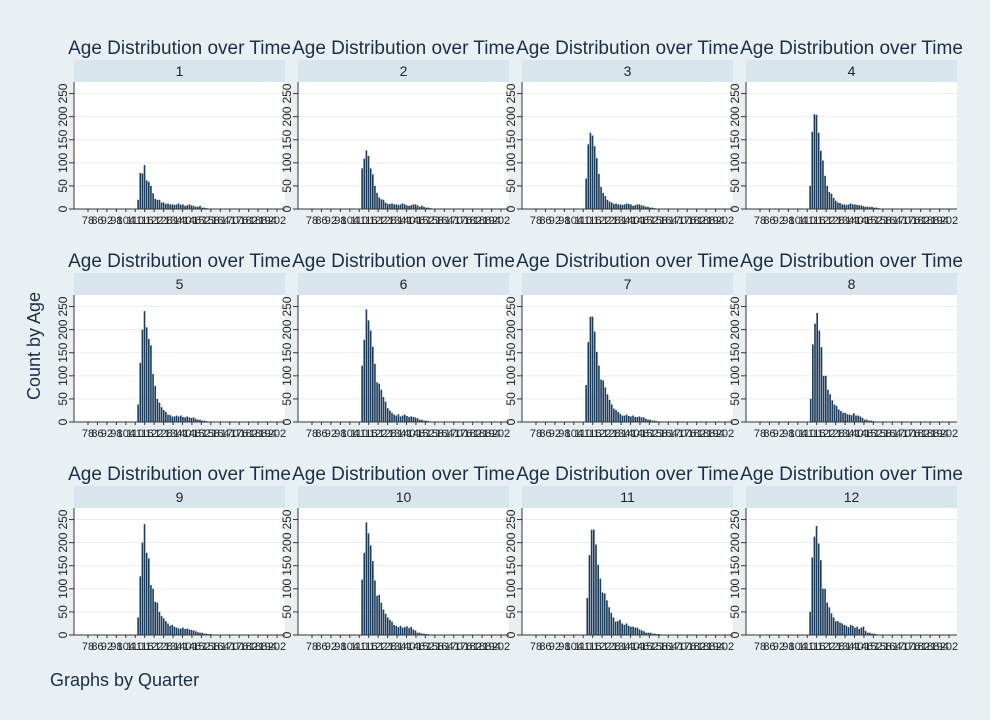 This screenshot has width=990, height=720. I want to click on strip-label: 2, so click(404, 71).